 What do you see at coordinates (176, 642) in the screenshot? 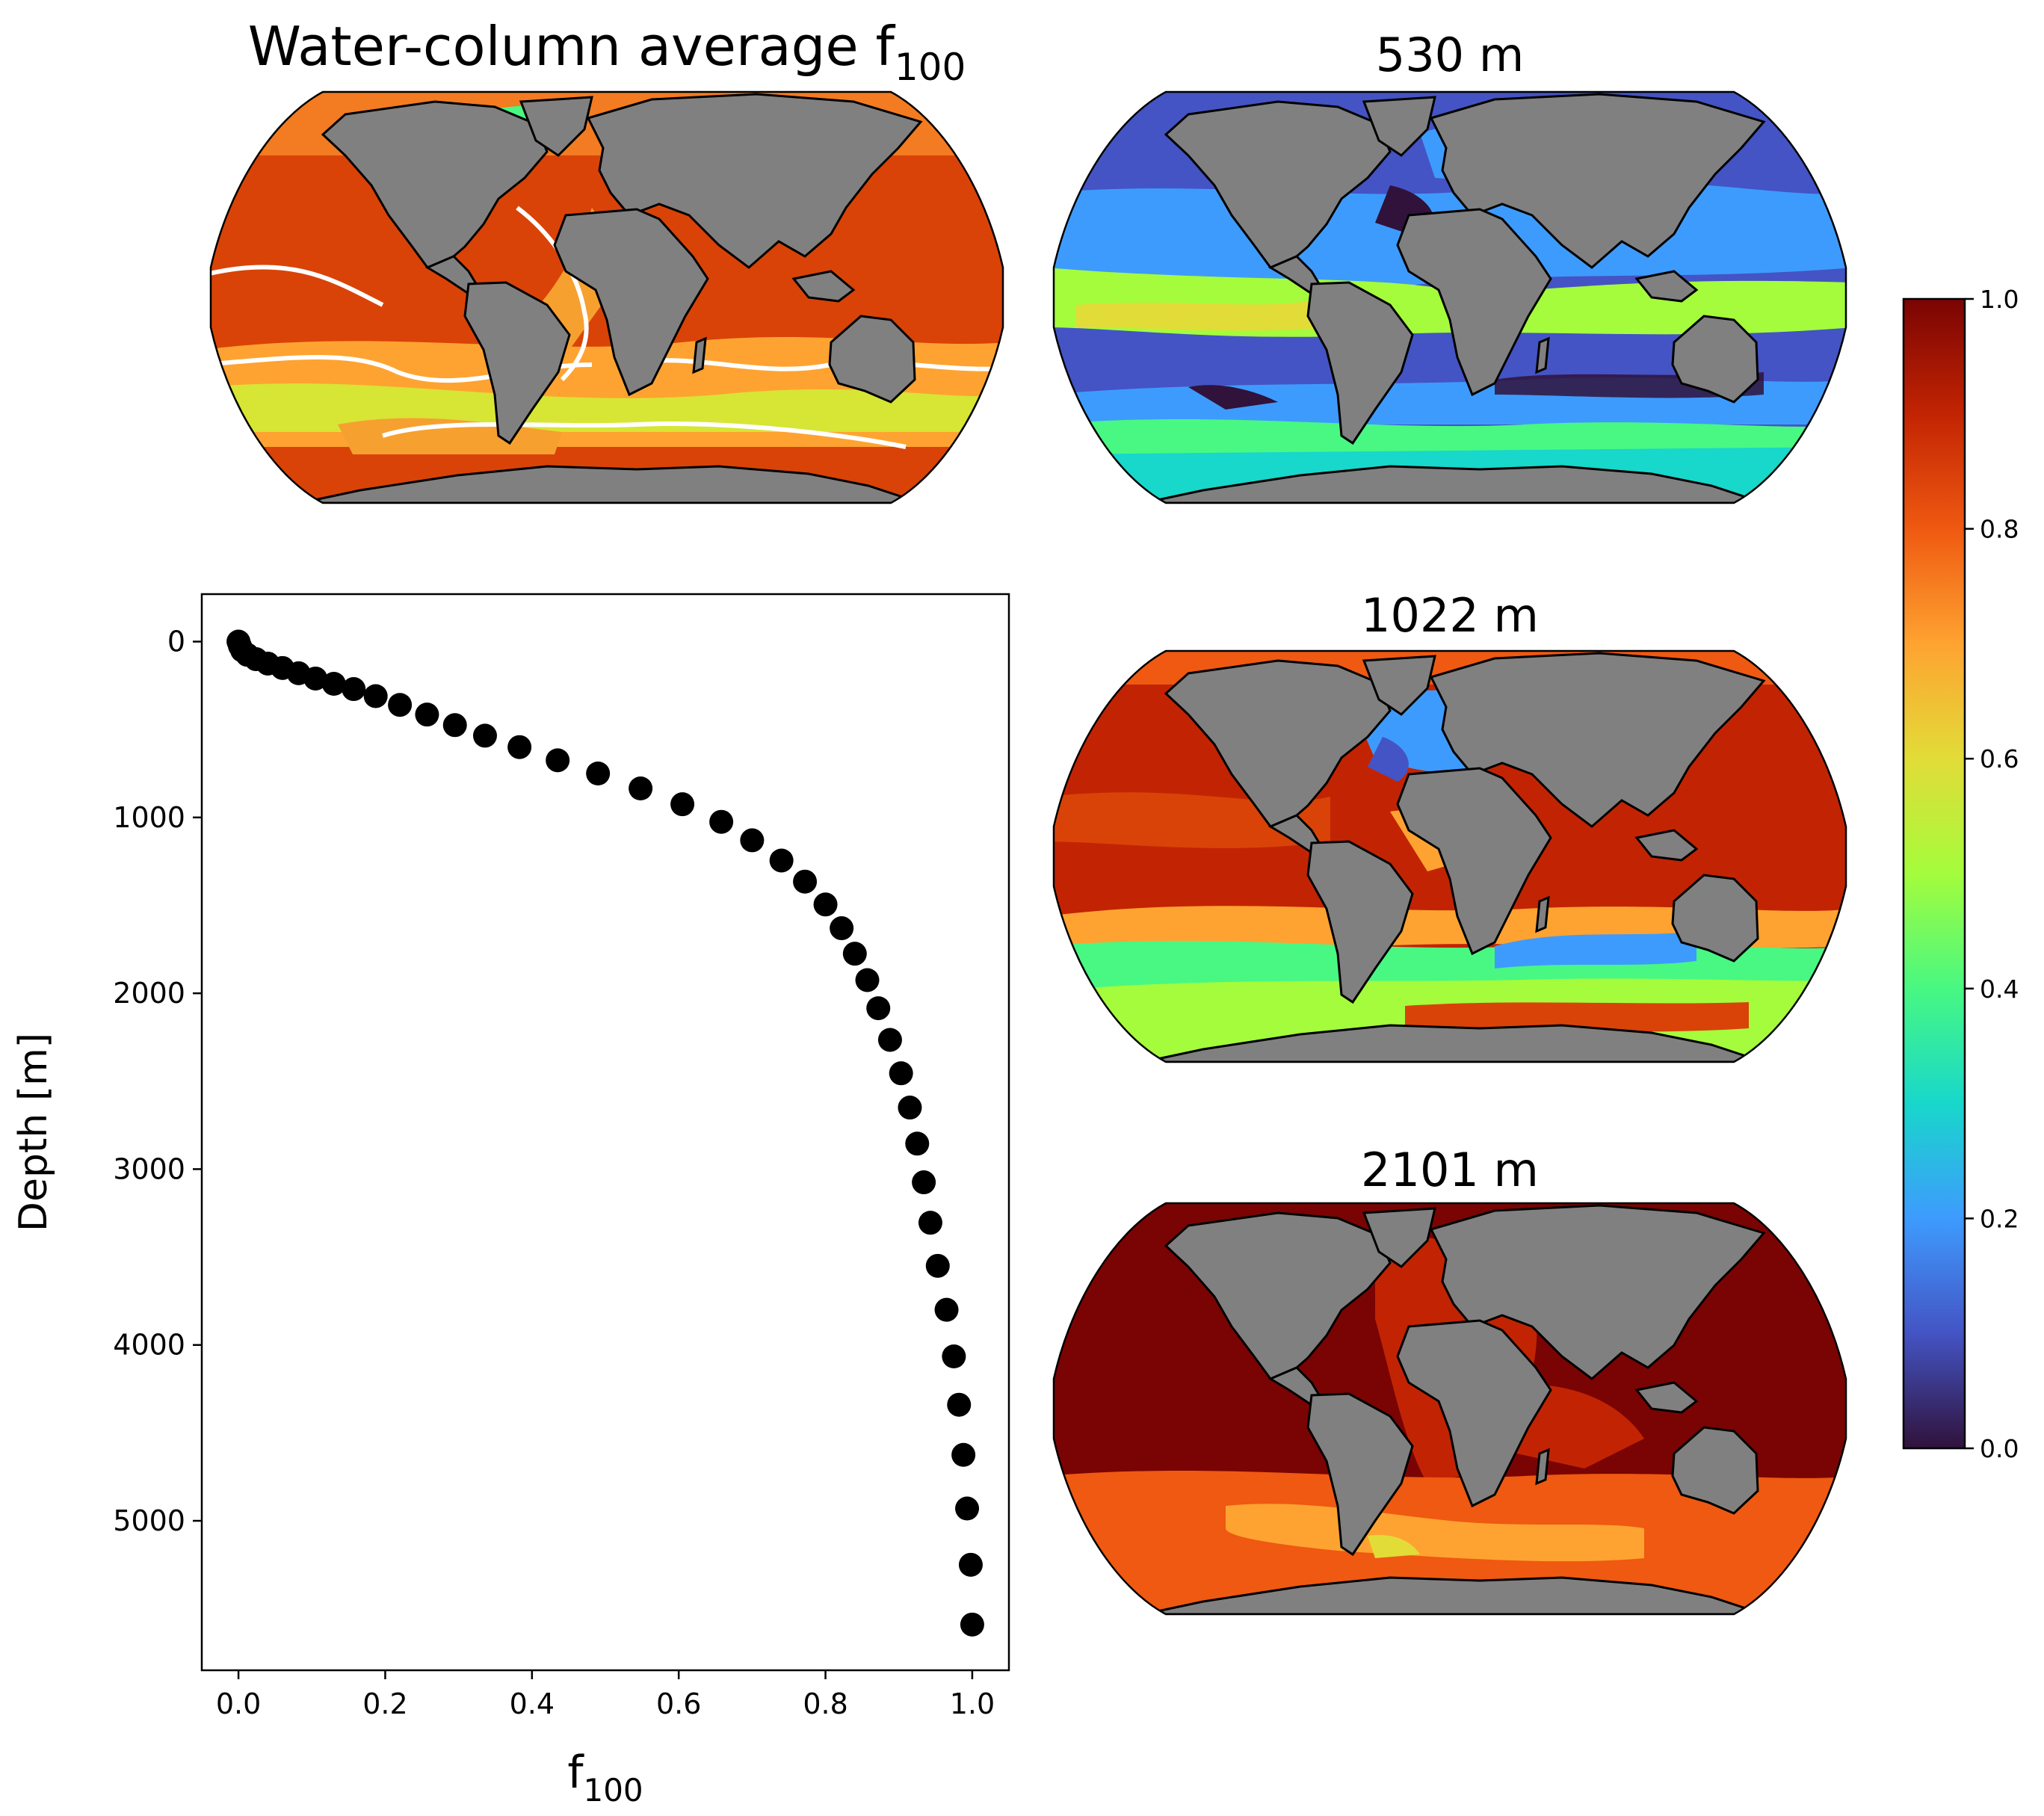
I see `y-tick-label: 0` at bounding box center [176, 642].